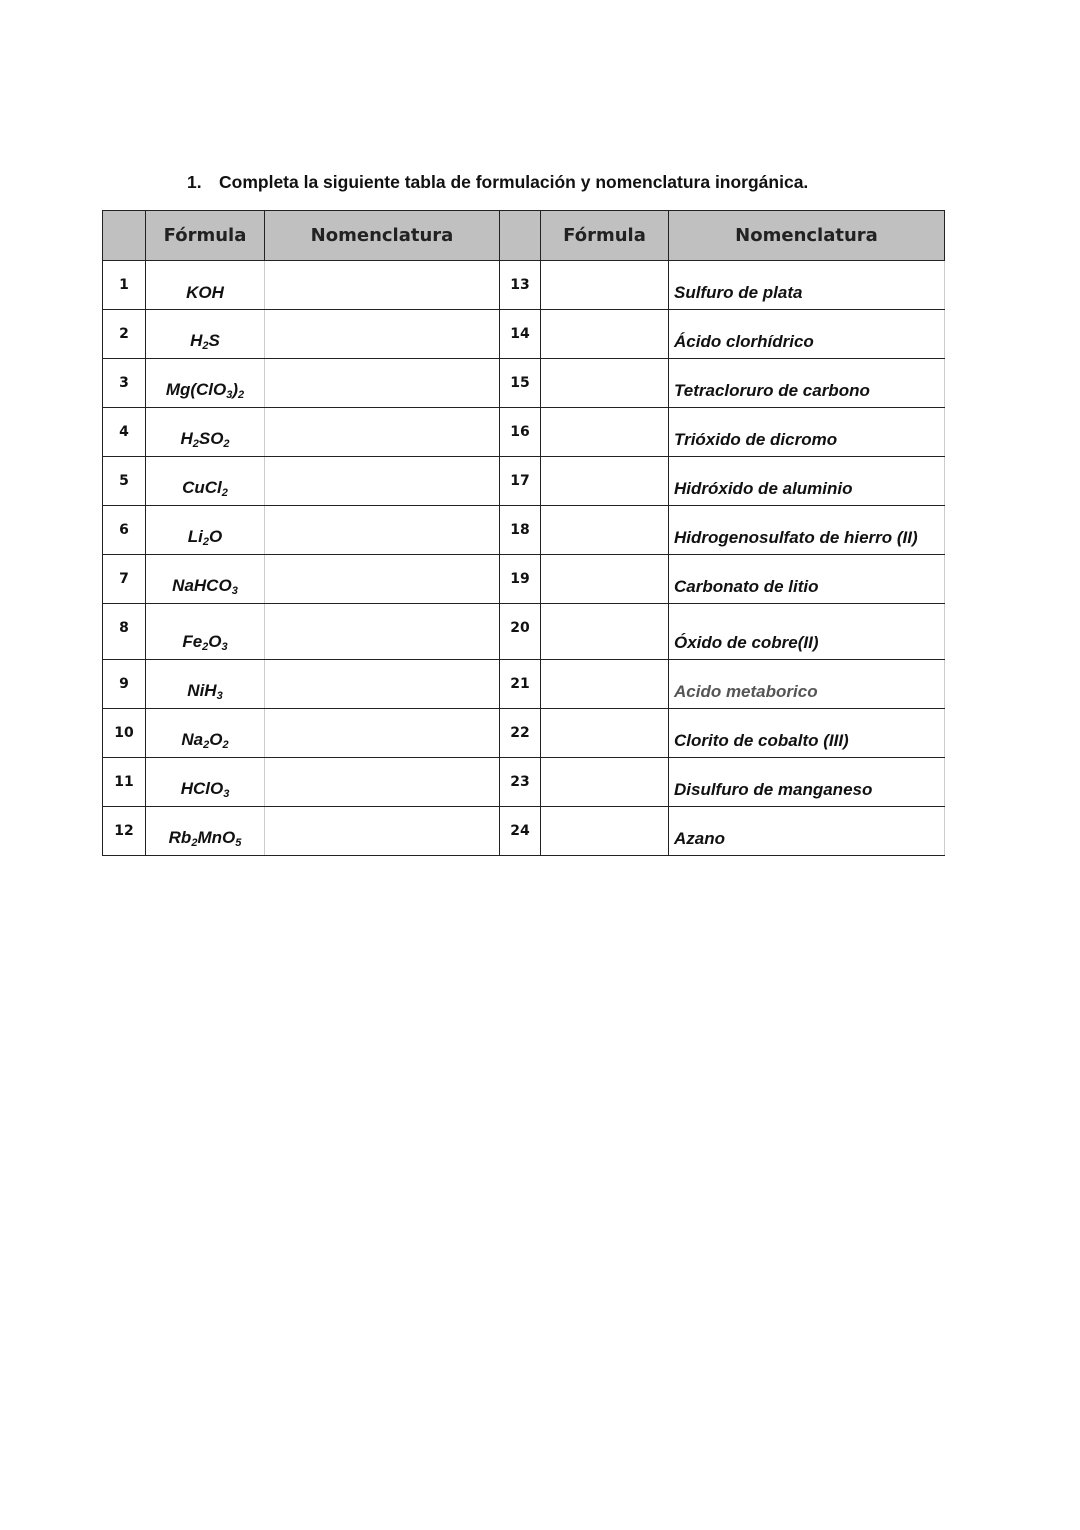  What do you see at coordinates (205, 383) in the screenshot?
I see `formula-cell: Mg(ClO3)2` at bounding box center [205, 383].